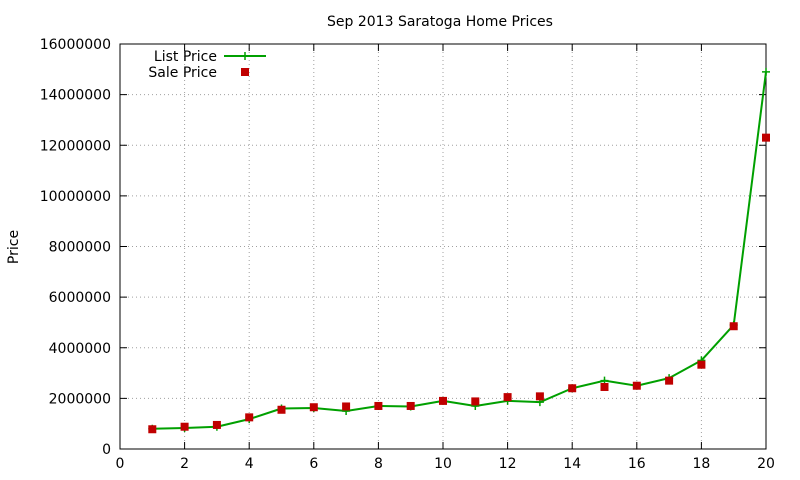 The height and width of the screenshot is (480, 800). Describe the element at coordinates (80, 349) in the screenshot. I see `y-tick-label: 4000000` at that location.